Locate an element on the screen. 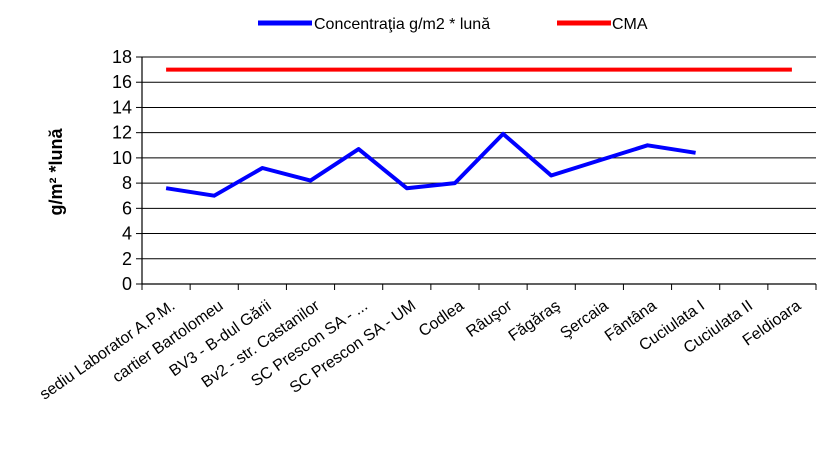  legend: Concentraţia g/m2 * lună CMA is located at coordinates (453, 24).